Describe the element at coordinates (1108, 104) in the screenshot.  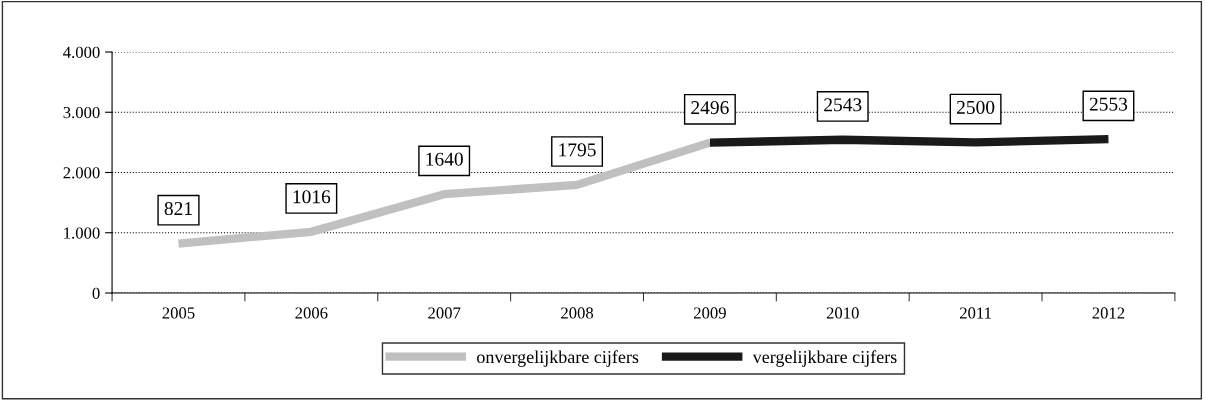
I see `data-label: 2553` at that location.